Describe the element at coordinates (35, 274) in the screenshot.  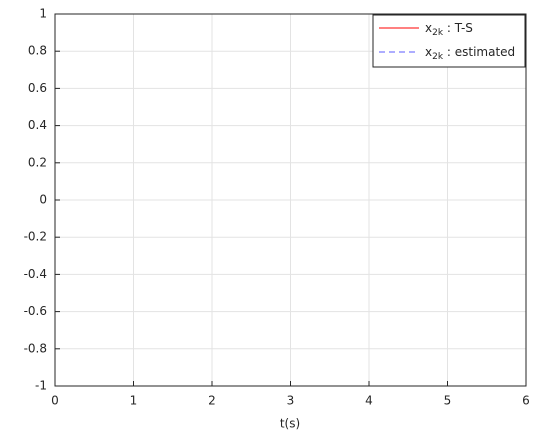
I see `y-tick-label: -0.4` at that location.